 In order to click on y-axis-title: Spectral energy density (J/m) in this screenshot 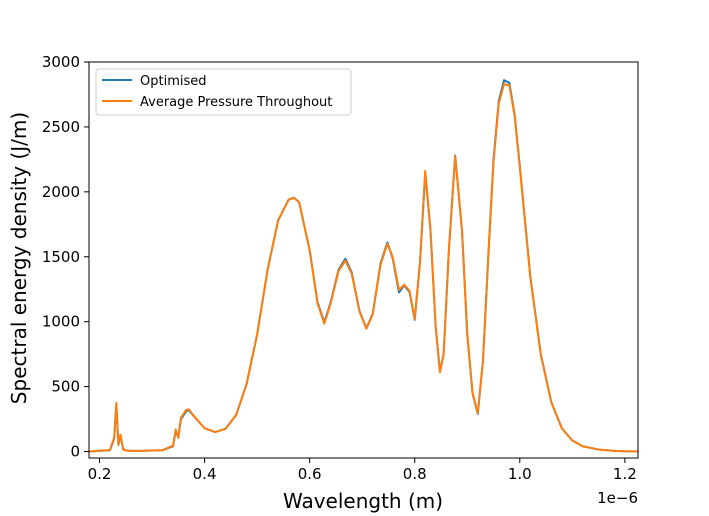, I will do `click(19, 258)`.